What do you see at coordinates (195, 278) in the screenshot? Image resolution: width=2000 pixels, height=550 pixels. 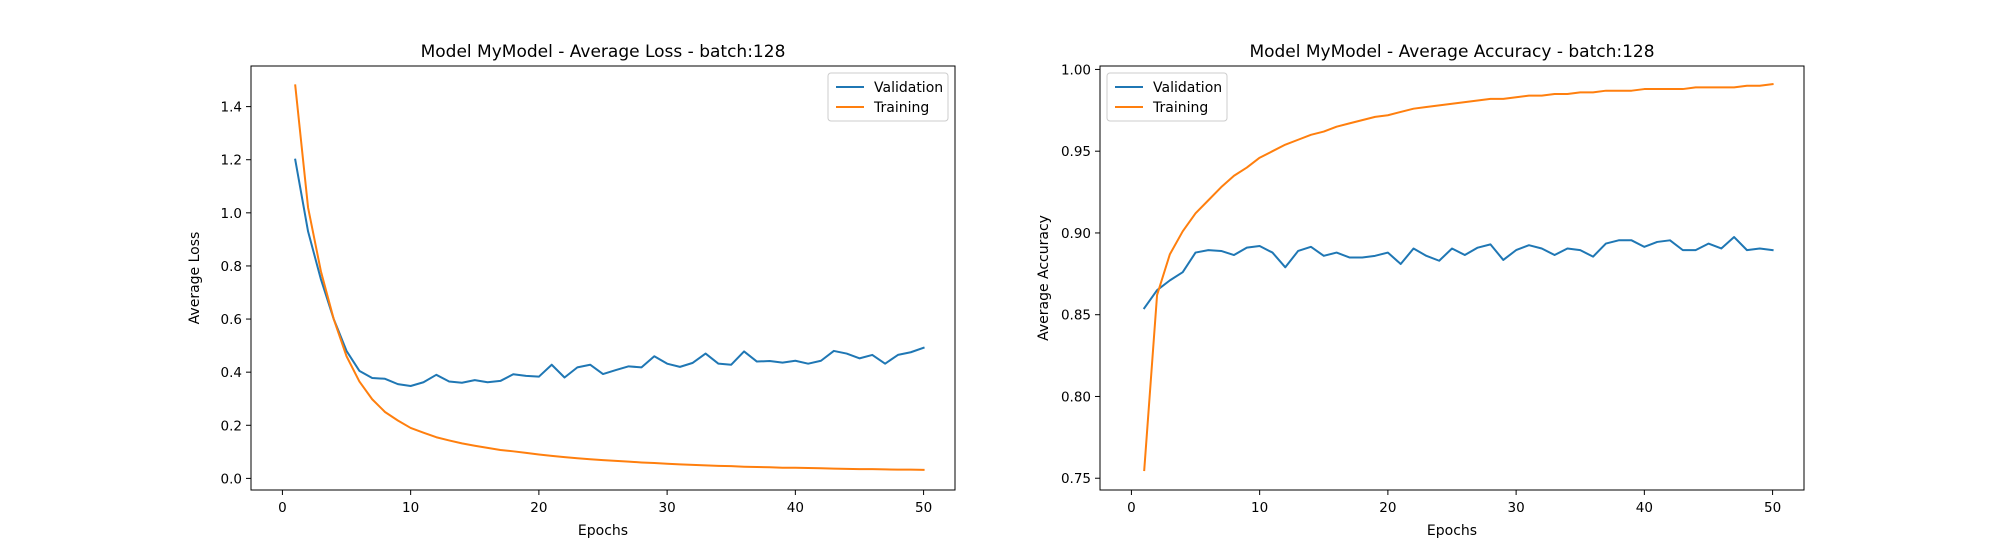 I see `y-axis-label: Average Loss` at bounding box center [195, 278].